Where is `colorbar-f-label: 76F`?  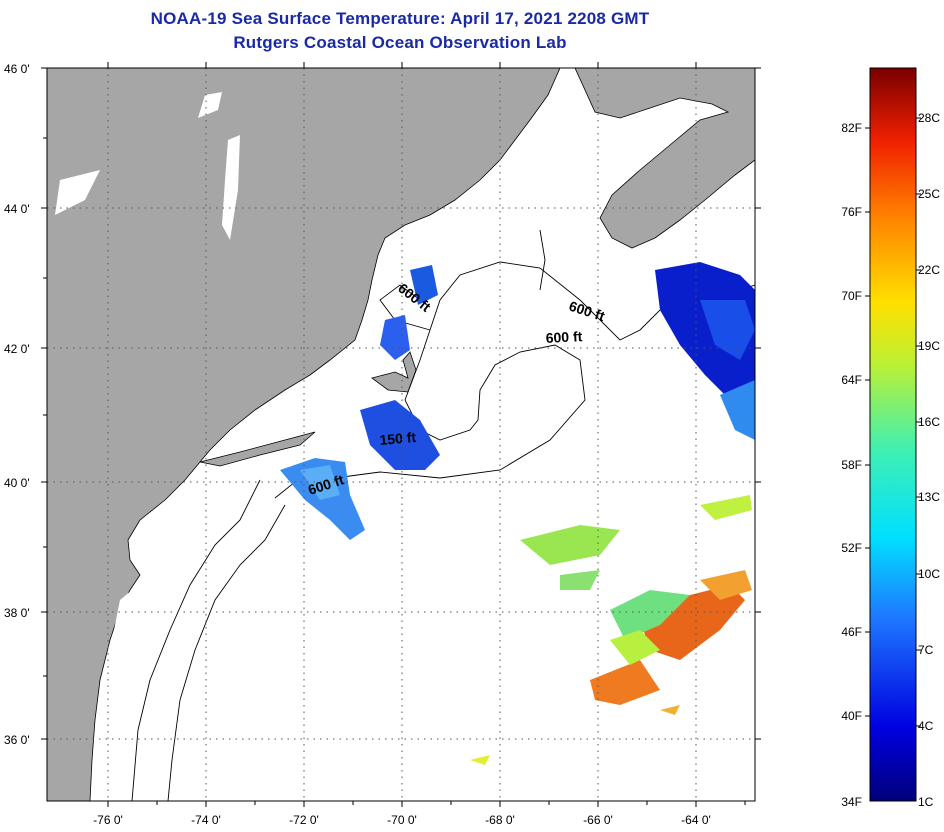 colorbar-f-label: 76F is located at coordinates (851, 212).